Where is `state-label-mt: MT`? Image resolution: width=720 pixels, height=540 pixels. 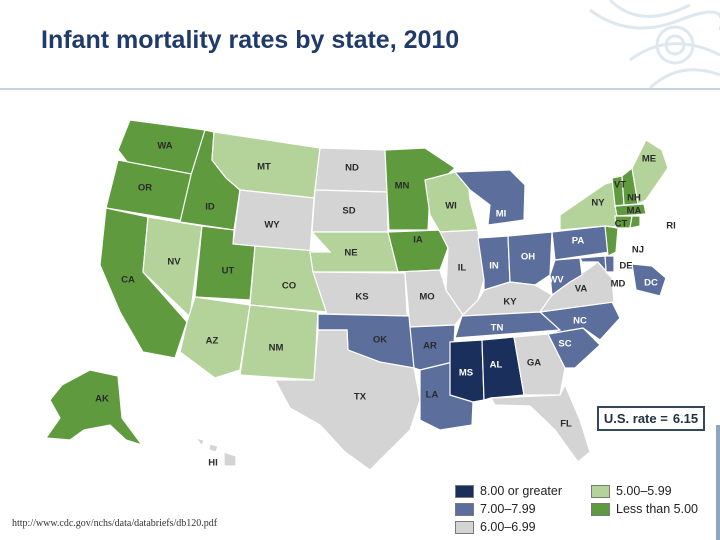 state-label-mt: MT is located at coordinates (264, 167).